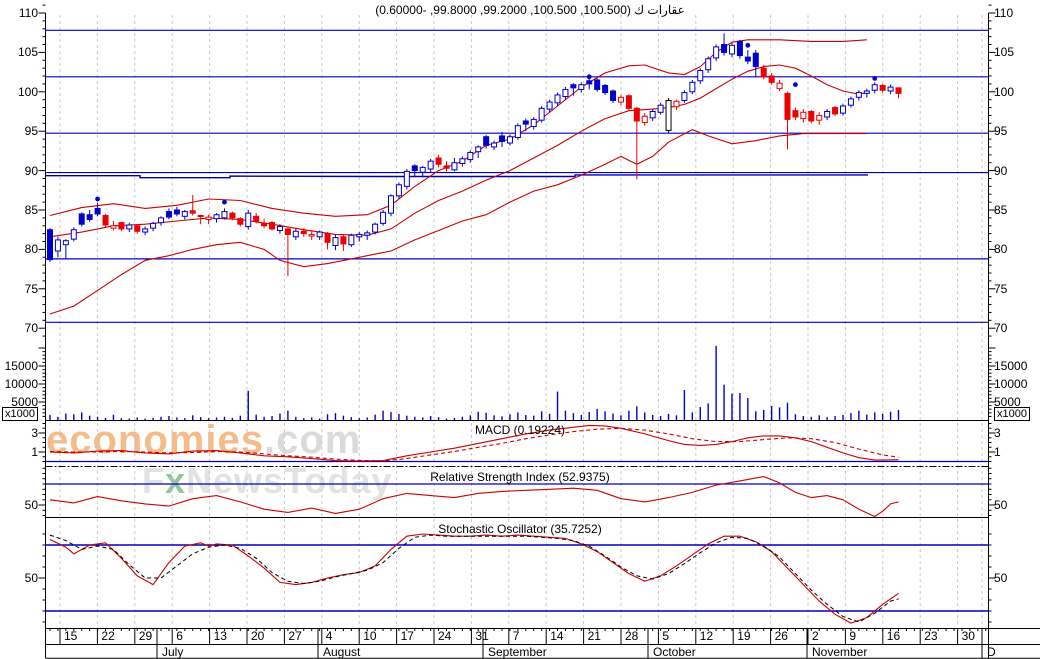 The width and height of the screenshot is (1040, 659). I want to click on stoch-k-line, so click(474, 578).